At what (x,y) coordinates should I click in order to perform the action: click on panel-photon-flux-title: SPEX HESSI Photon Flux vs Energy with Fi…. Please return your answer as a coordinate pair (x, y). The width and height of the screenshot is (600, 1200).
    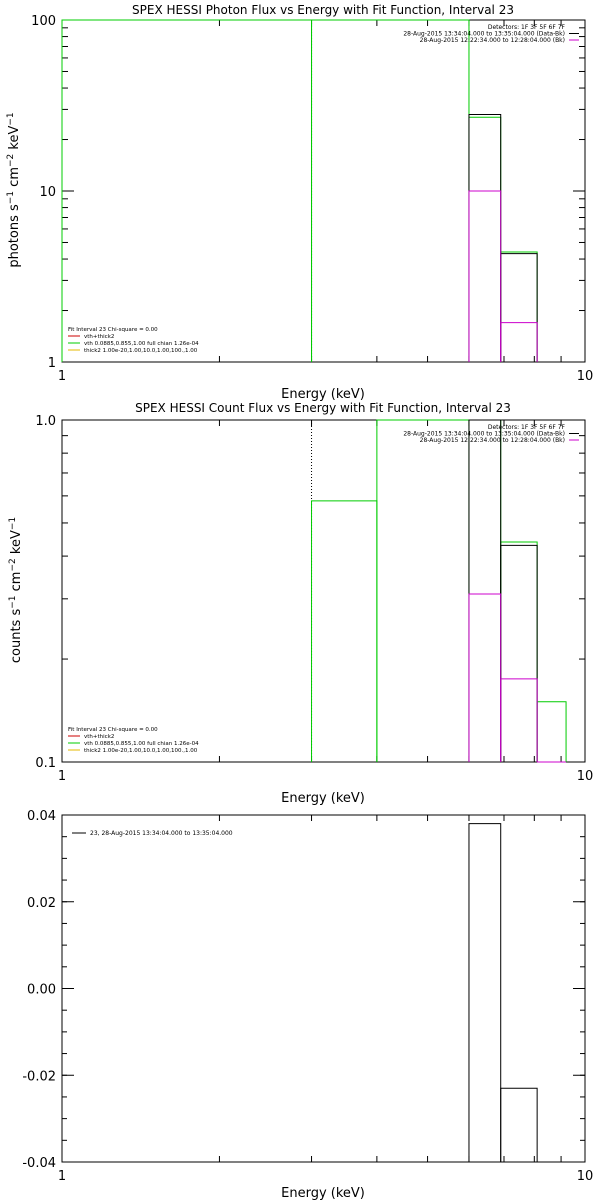
    Looking at the image, I should click on (323, 10).